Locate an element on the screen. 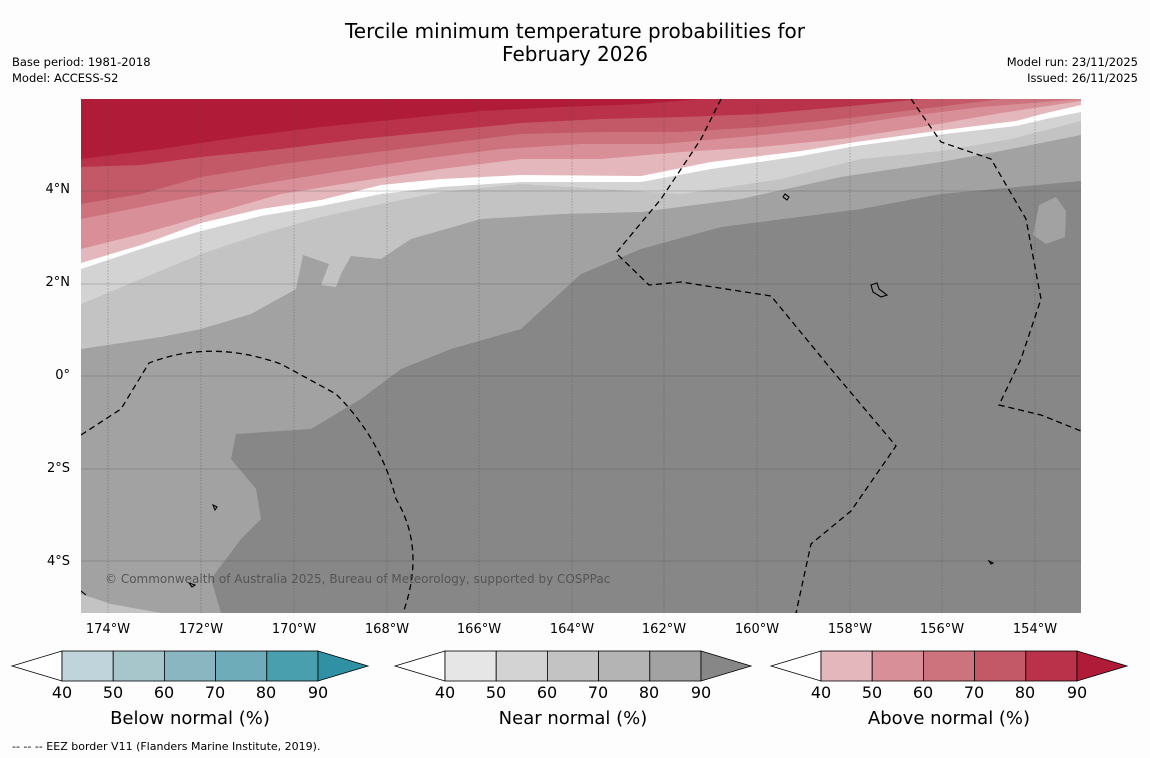 This screenshot has width=1150, height=758. lon-label: 162°W is located at coordinates (664, 629).